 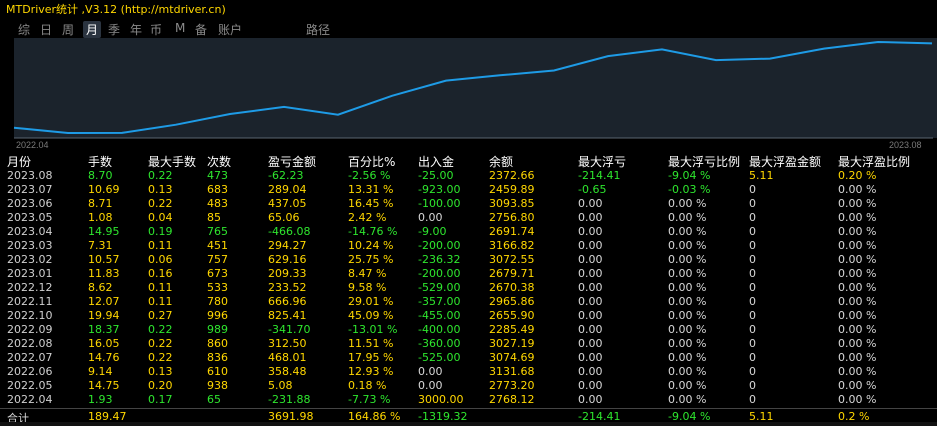 What do you see at coordinates (136, 30) in the screenshot?
I see `tab-5: 年` at bounding box center [136, 30].